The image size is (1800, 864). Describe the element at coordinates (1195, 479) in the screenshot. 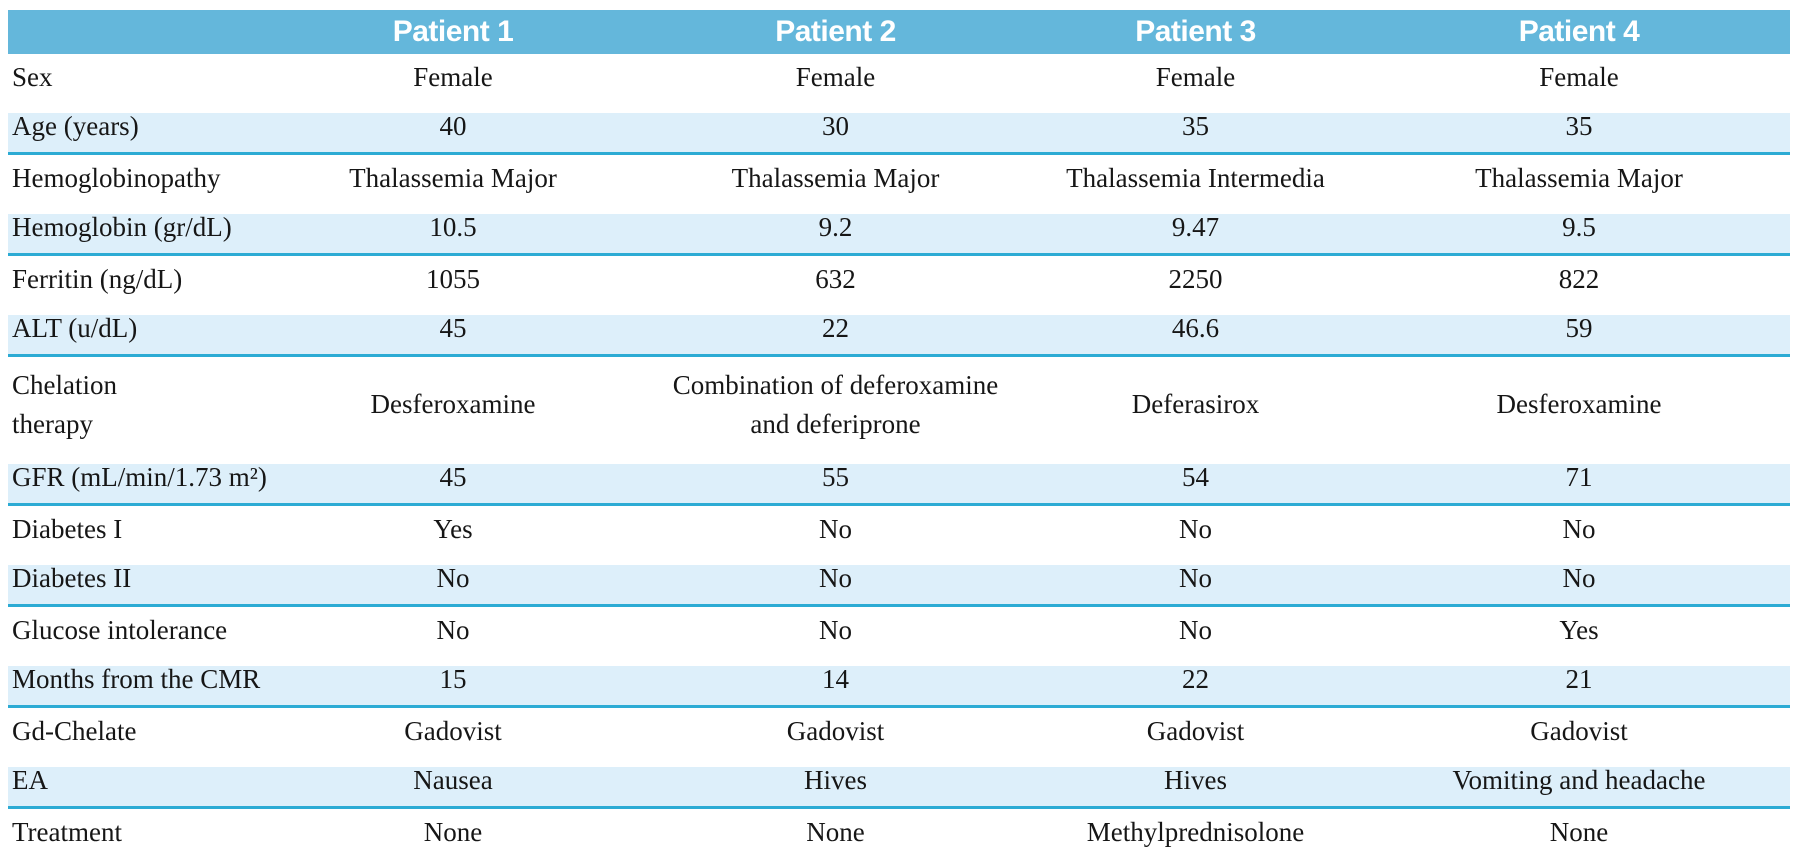

I see `cell: 54` at that location.